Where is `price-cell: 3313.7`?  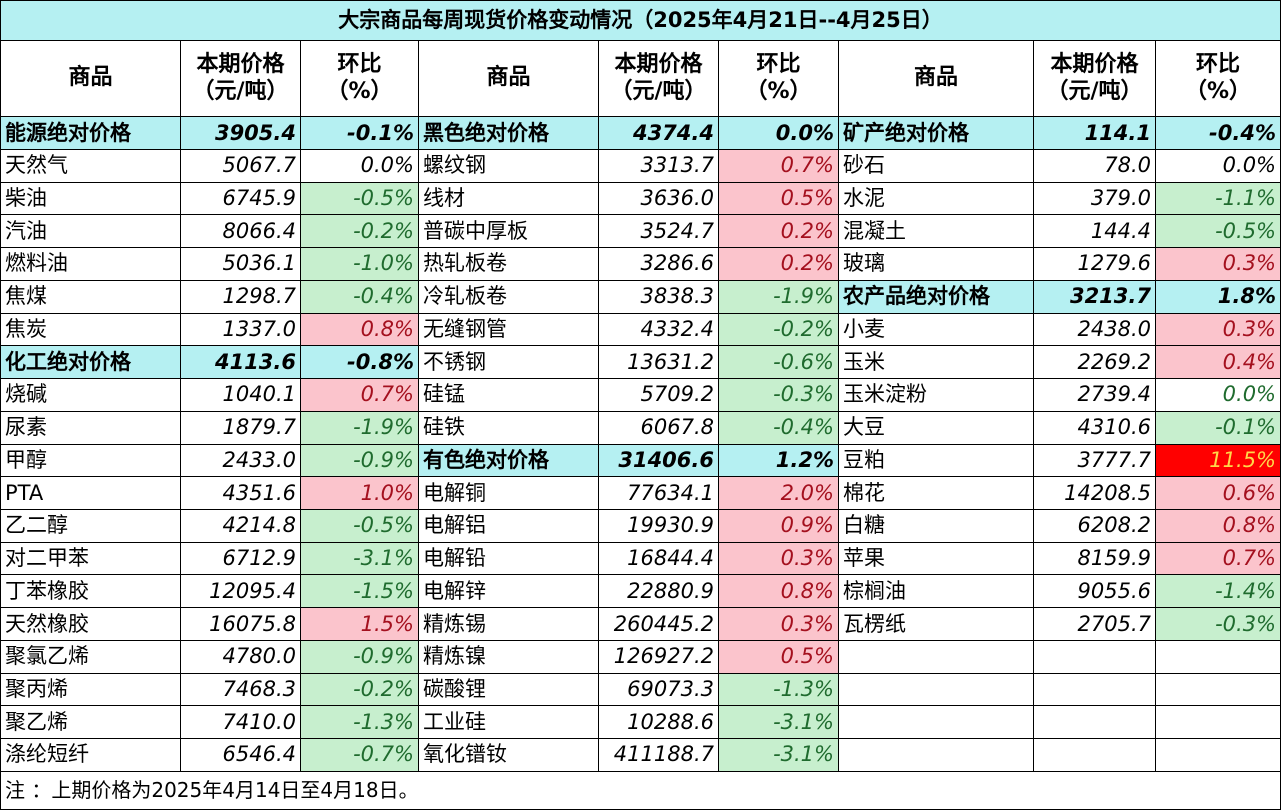 price-cell: 3313.7 is located at coordinates (658, 165).